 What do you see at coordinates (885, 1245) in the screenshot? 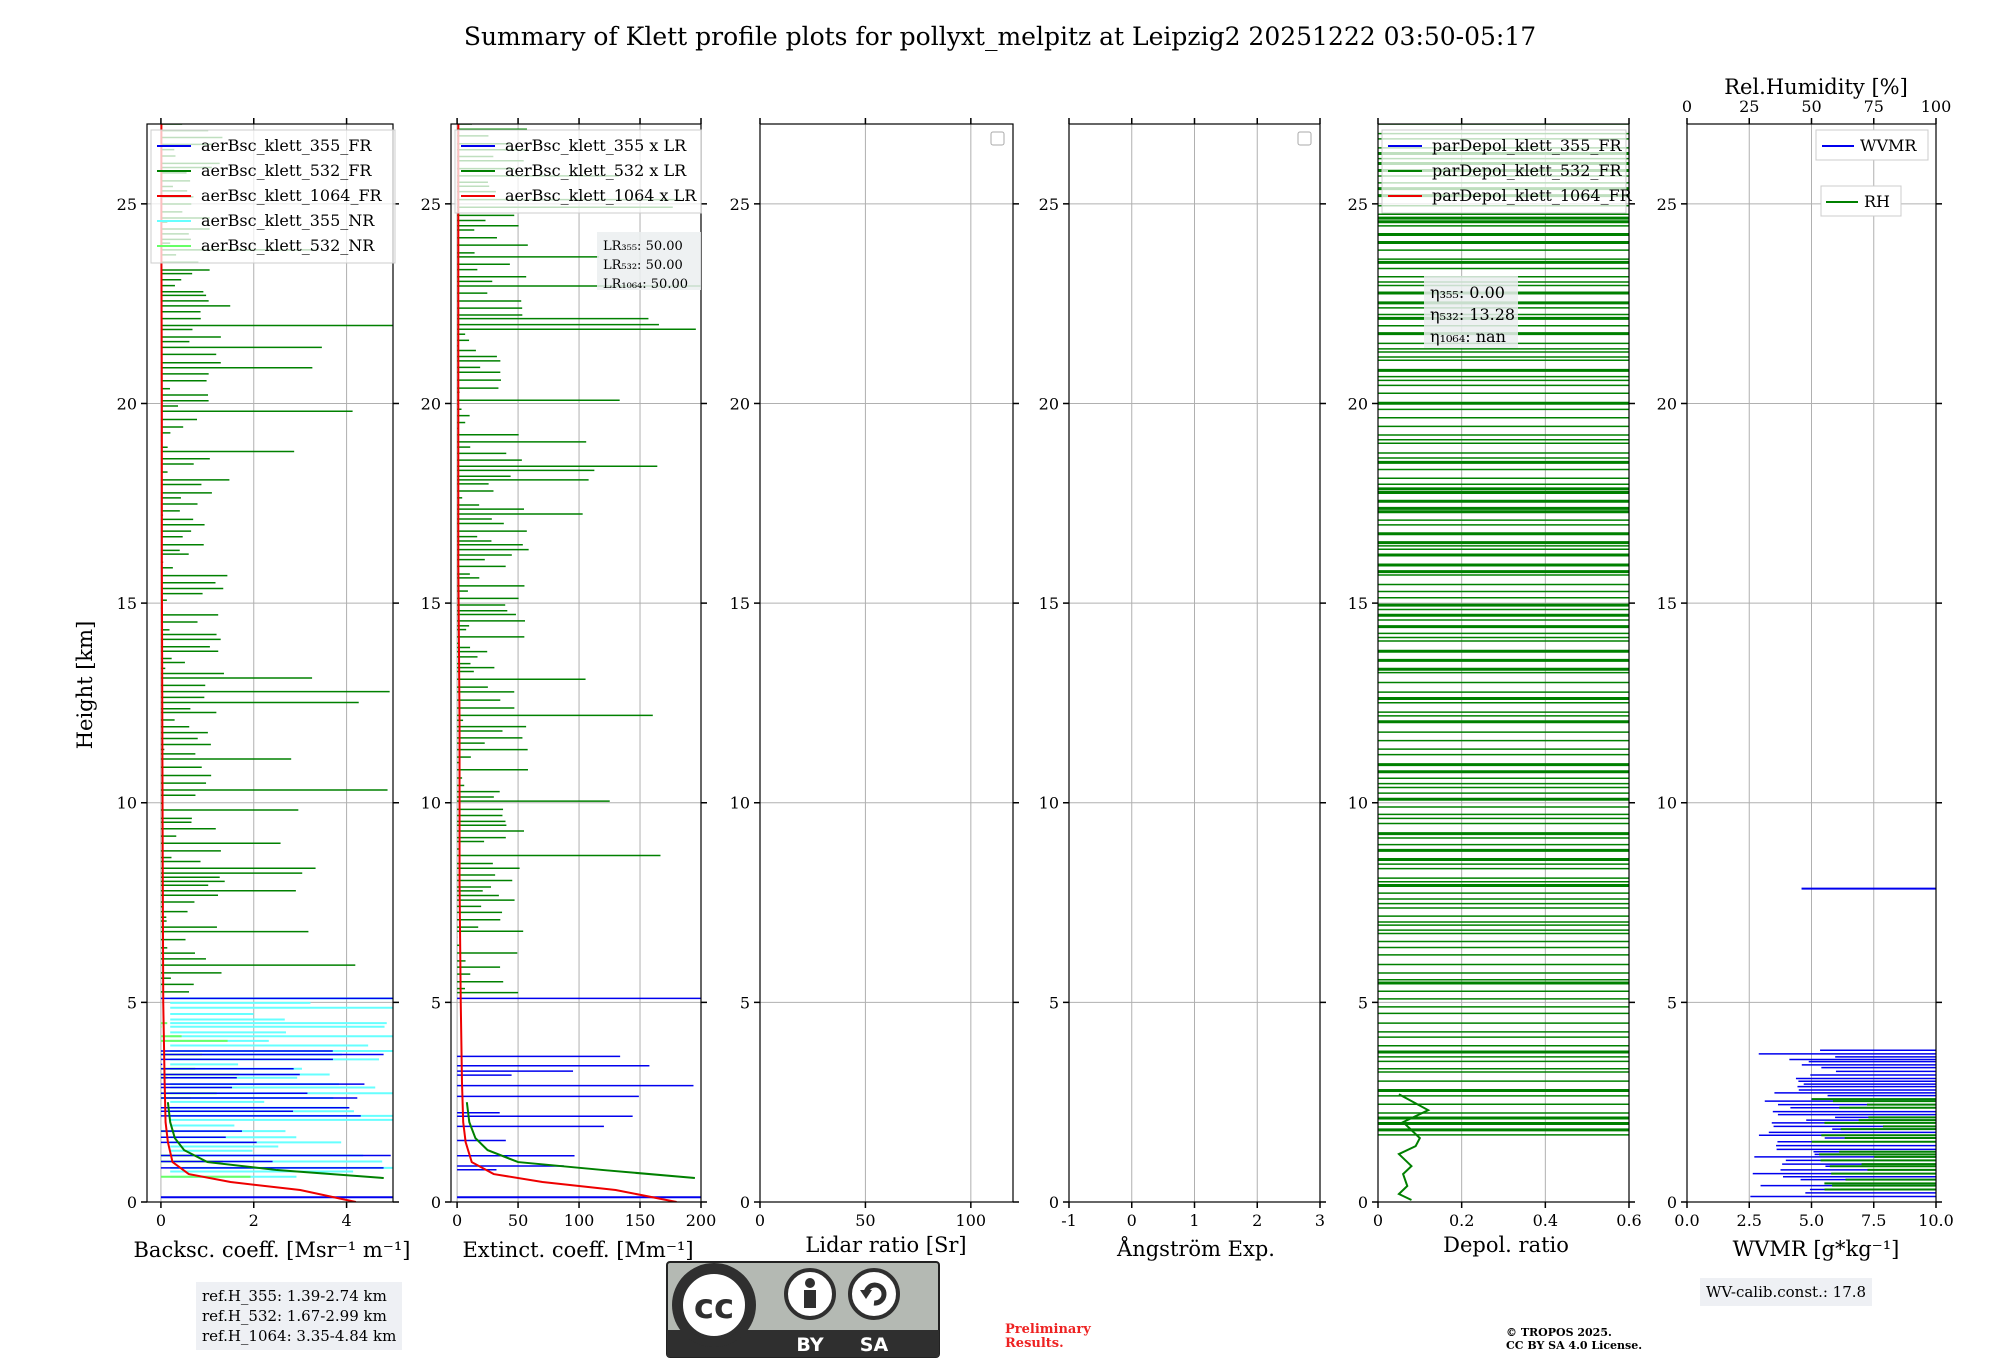
I see `x-axis-label-lidar-ratio: Lidar ratio [Sr]` at bounding box center [885, 1245].